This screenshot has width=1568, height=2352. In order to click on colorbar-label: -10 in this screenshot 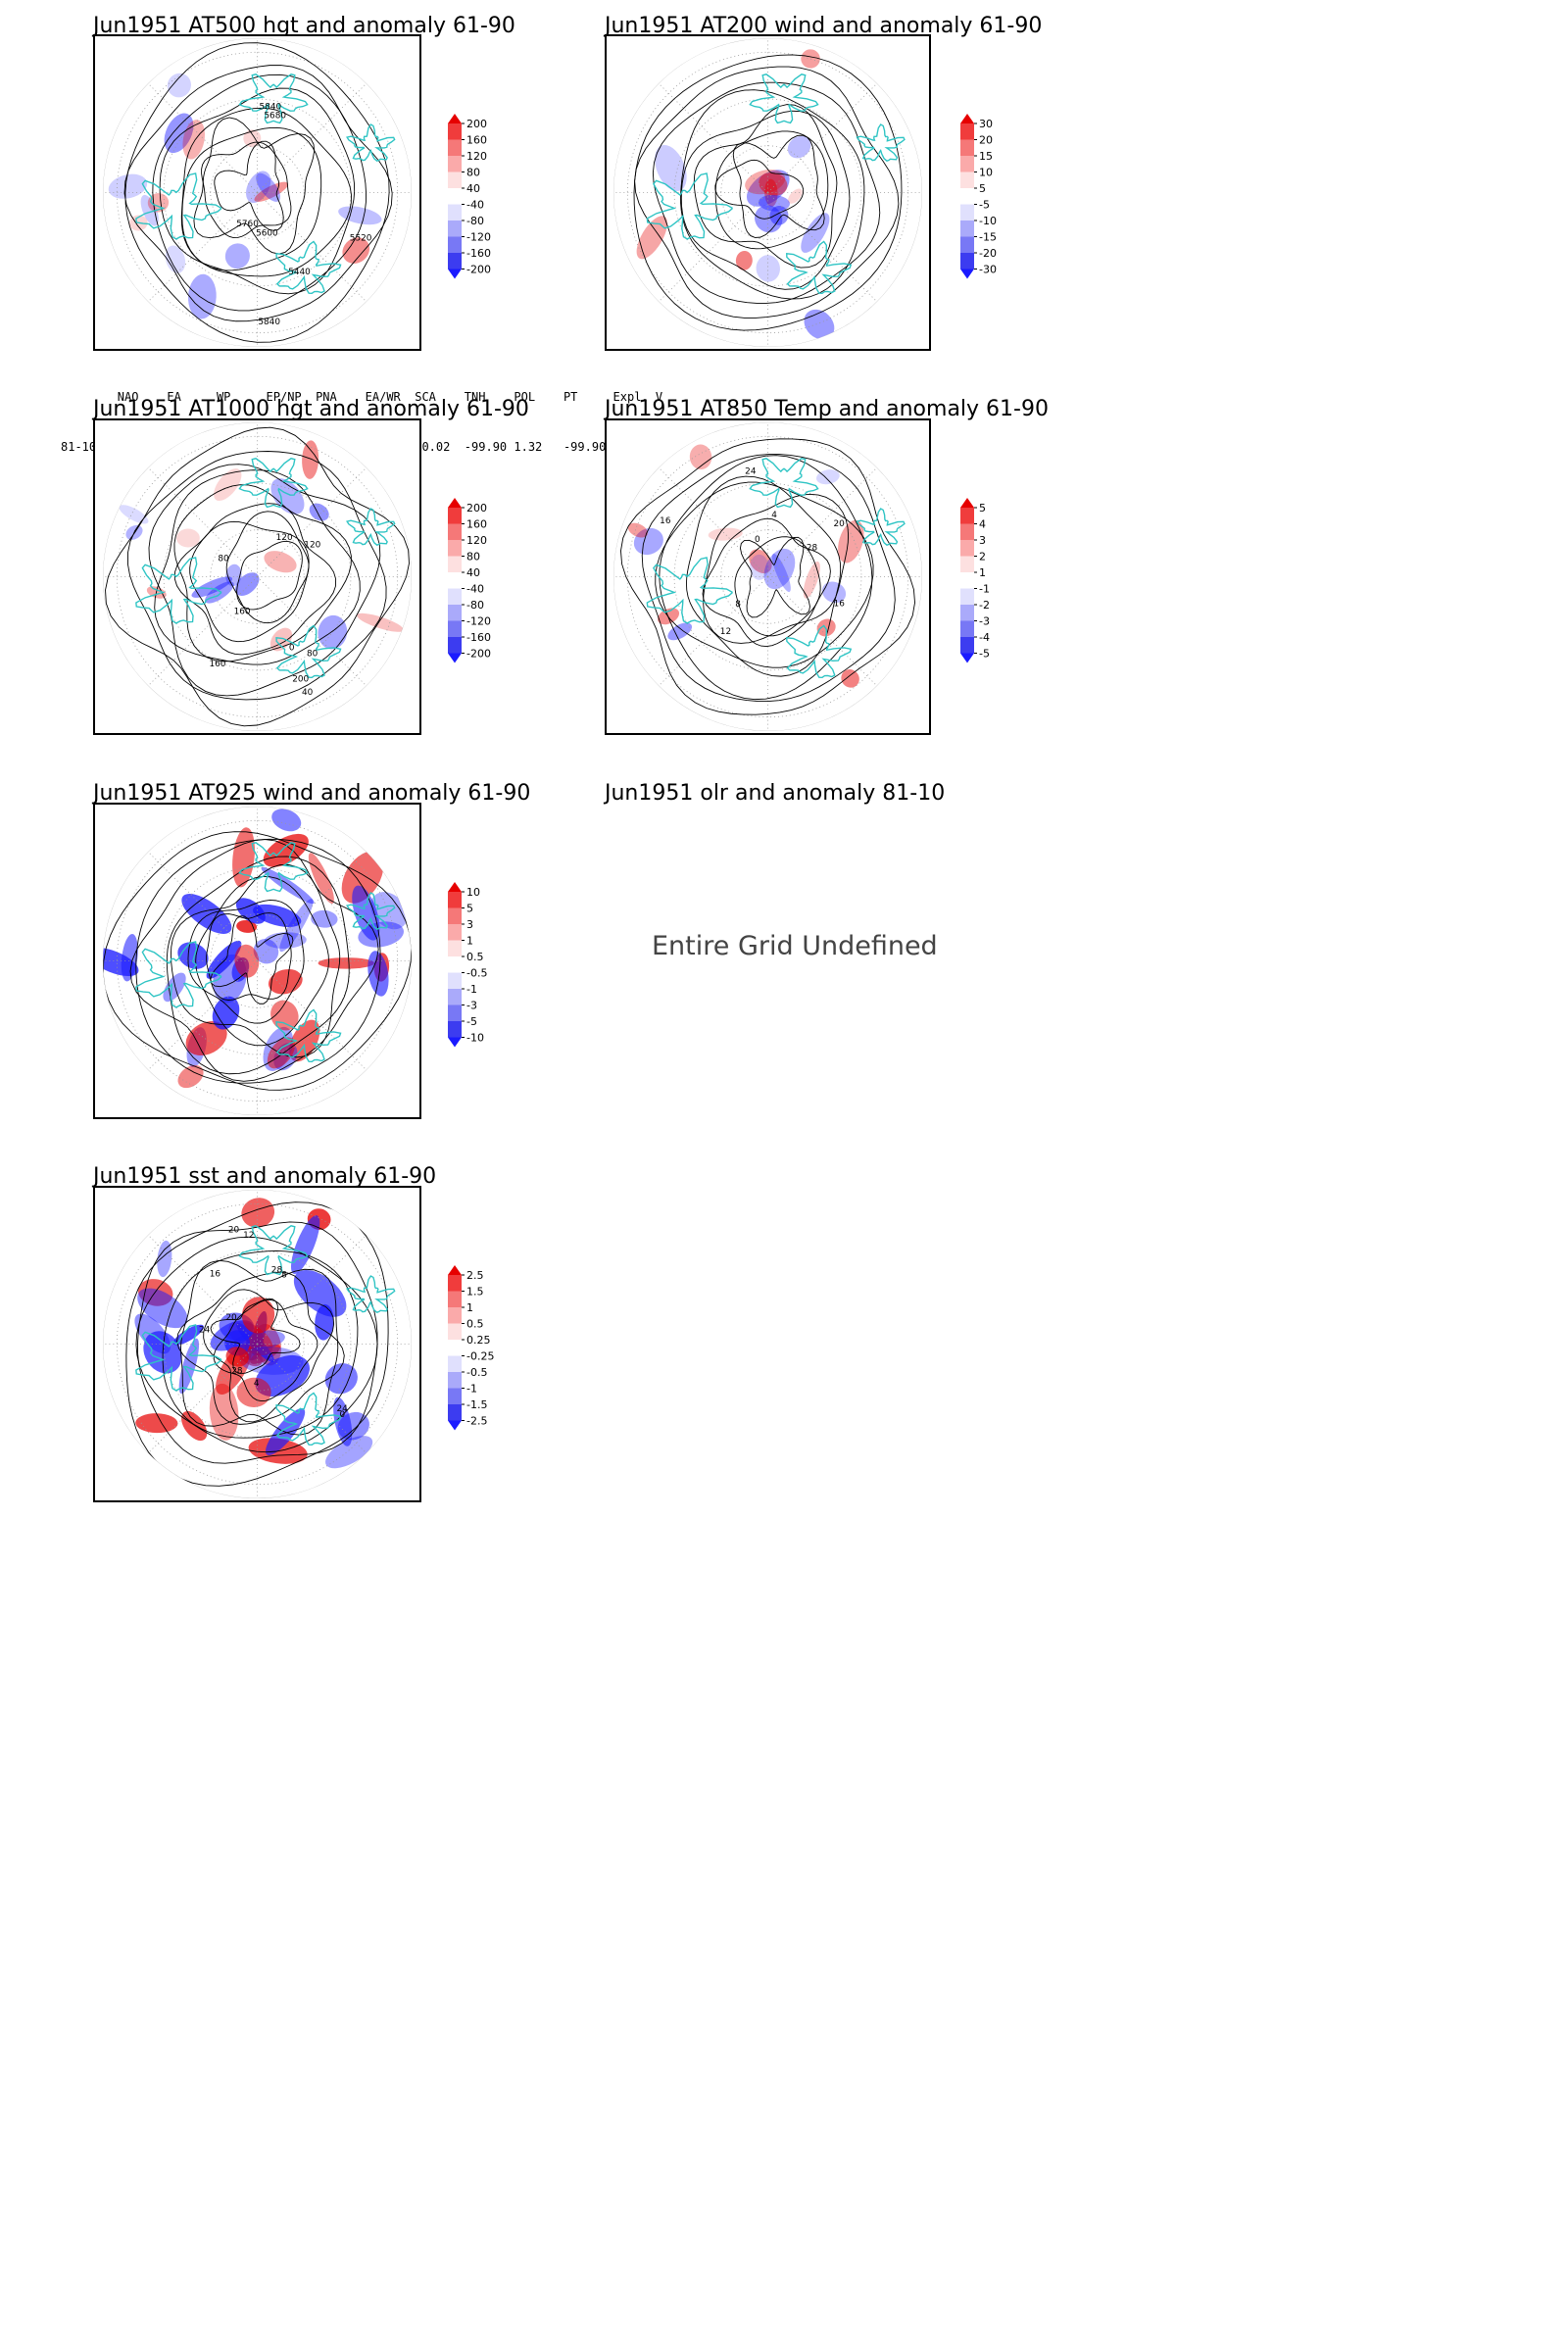, I will do `click(988, 221)`.